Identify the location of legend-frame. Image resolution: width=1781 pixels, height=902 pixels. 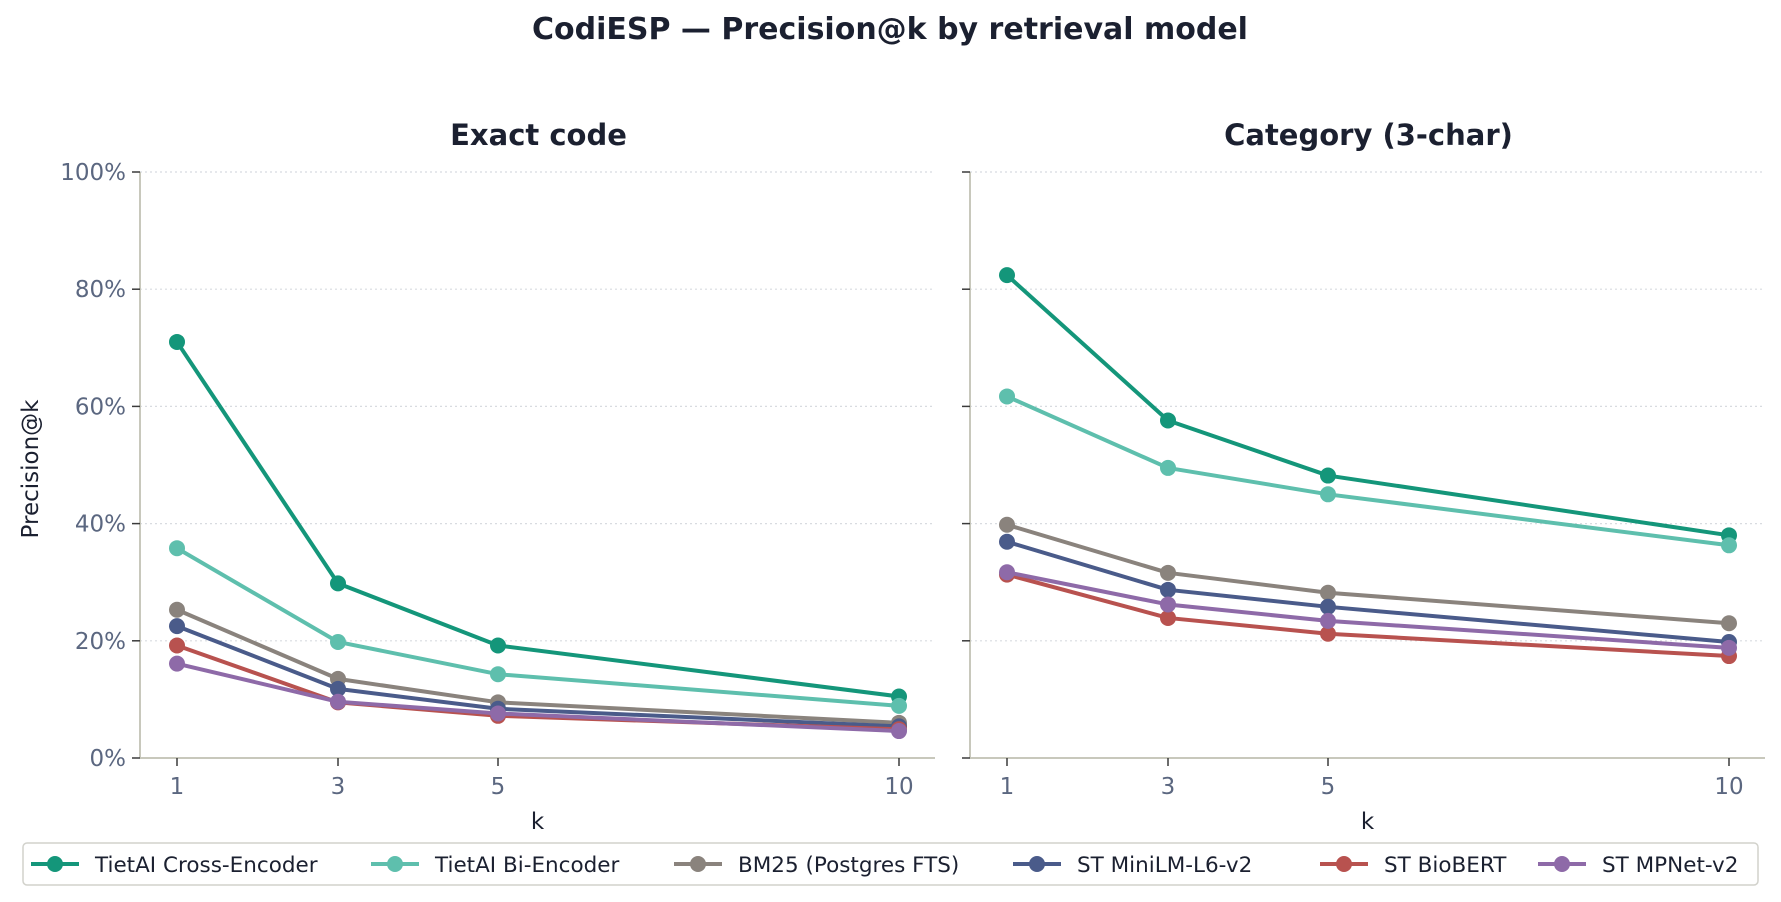
(890, 864).